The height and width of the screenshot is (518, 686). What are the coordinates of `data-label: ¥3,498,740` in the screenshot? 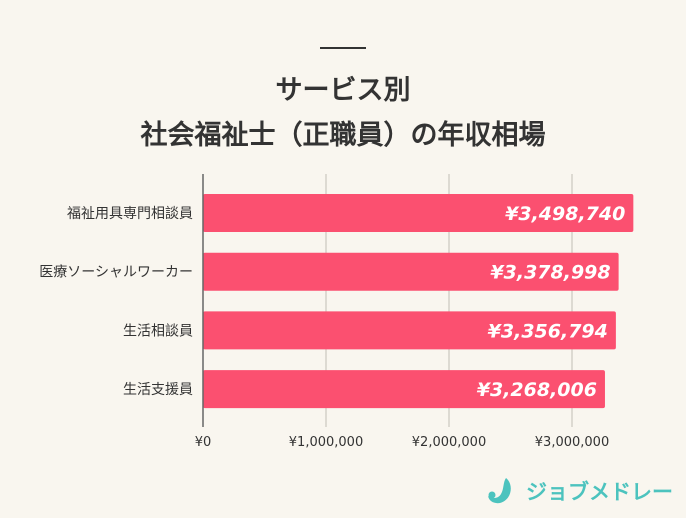 It's located at (565, 214).